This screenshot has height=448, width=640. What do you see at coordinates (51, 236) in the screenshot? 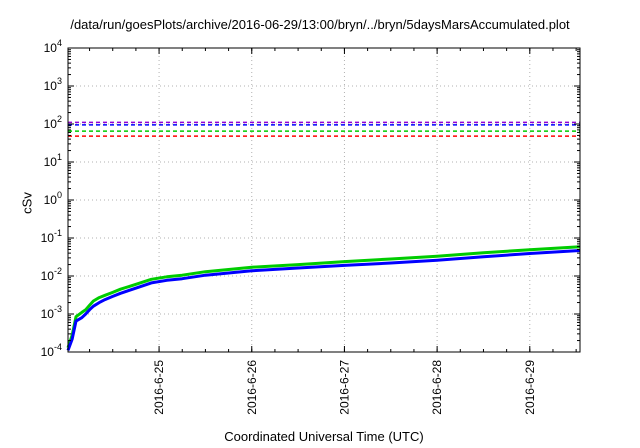
I see `y-tick-label: 10⁻¹` at bounding box center [51, 236].